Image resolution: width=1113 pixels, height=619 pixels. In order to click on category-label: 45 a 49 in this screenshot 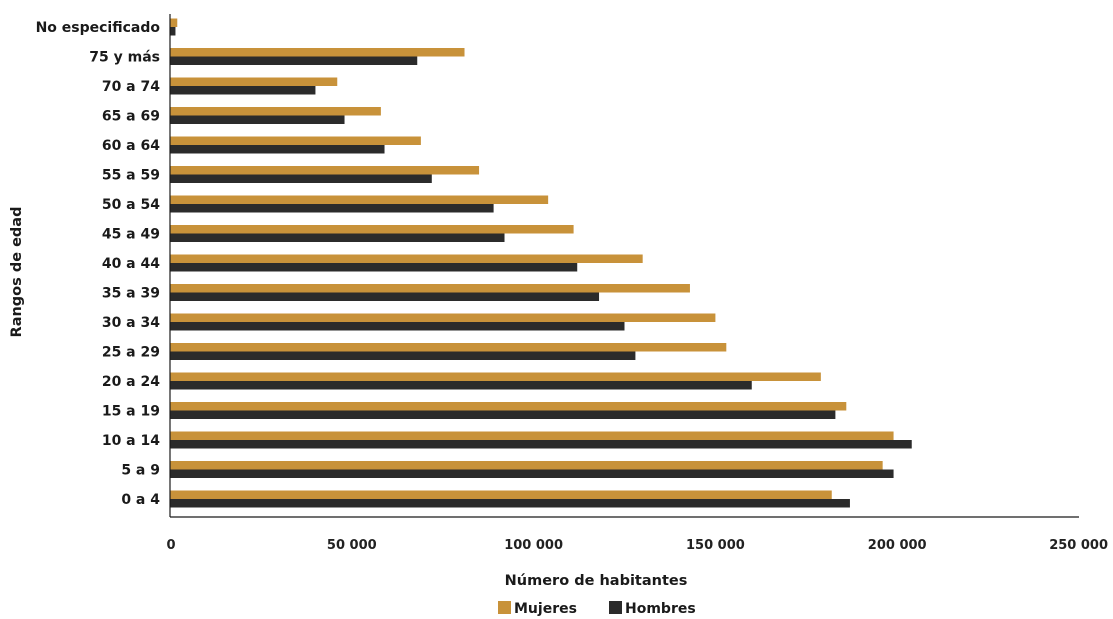, I will do `click(131, 235)`.